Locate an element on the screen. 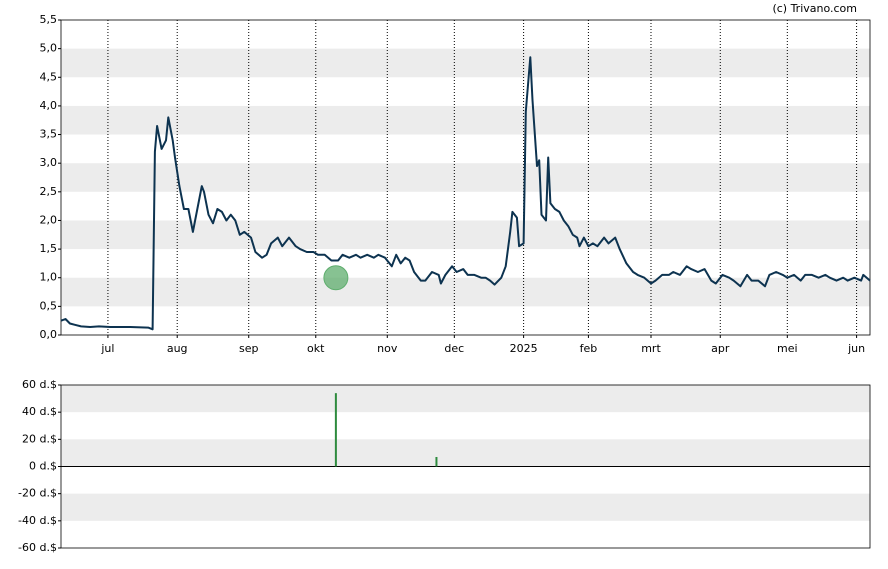  x-tick-label: feb is located at coordinates (589, 348).